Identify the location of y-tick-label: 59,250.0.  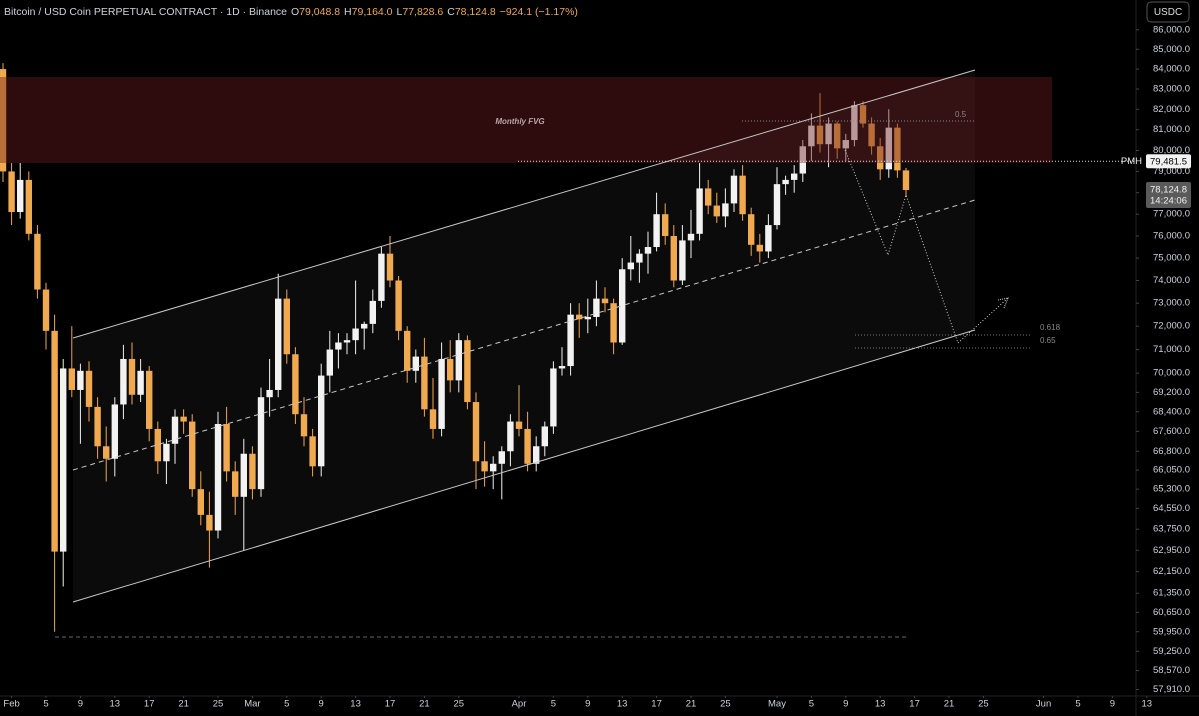
(1171, 651).